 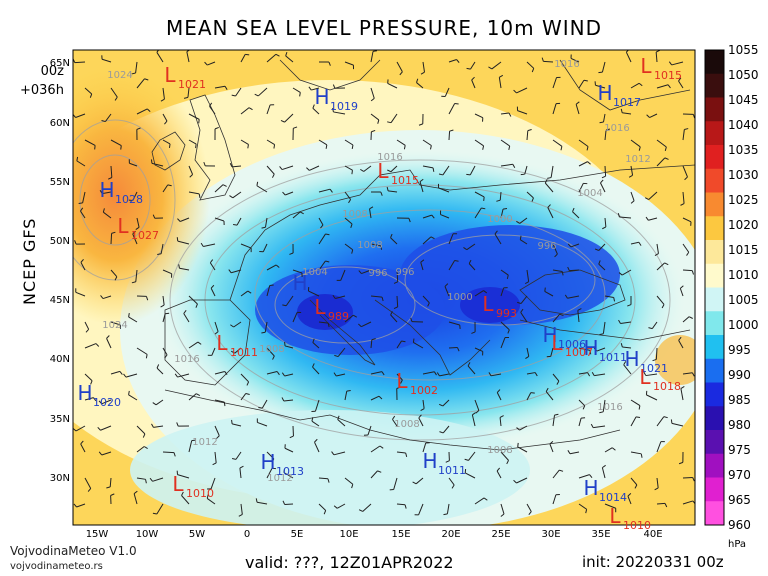 I want to click on isobar-label: 1024, so click(x=119, y=75).